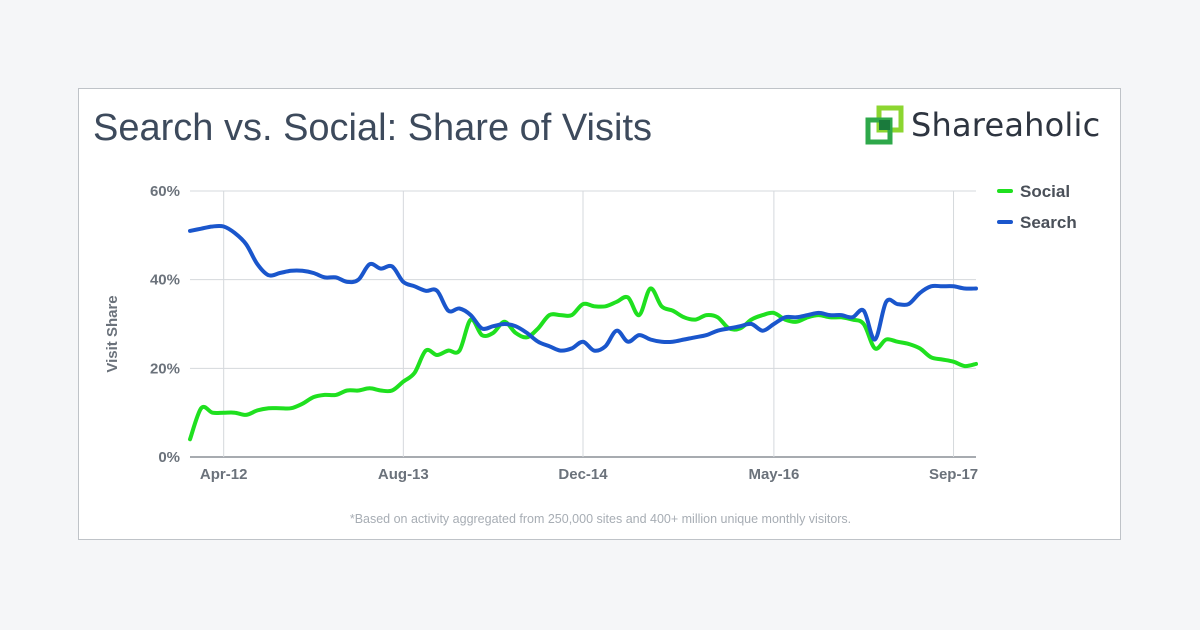 Image resolution: width=1200 pixels, height=630 pixels. I want to click on legend-label-search: Search, so click(1048, 222).